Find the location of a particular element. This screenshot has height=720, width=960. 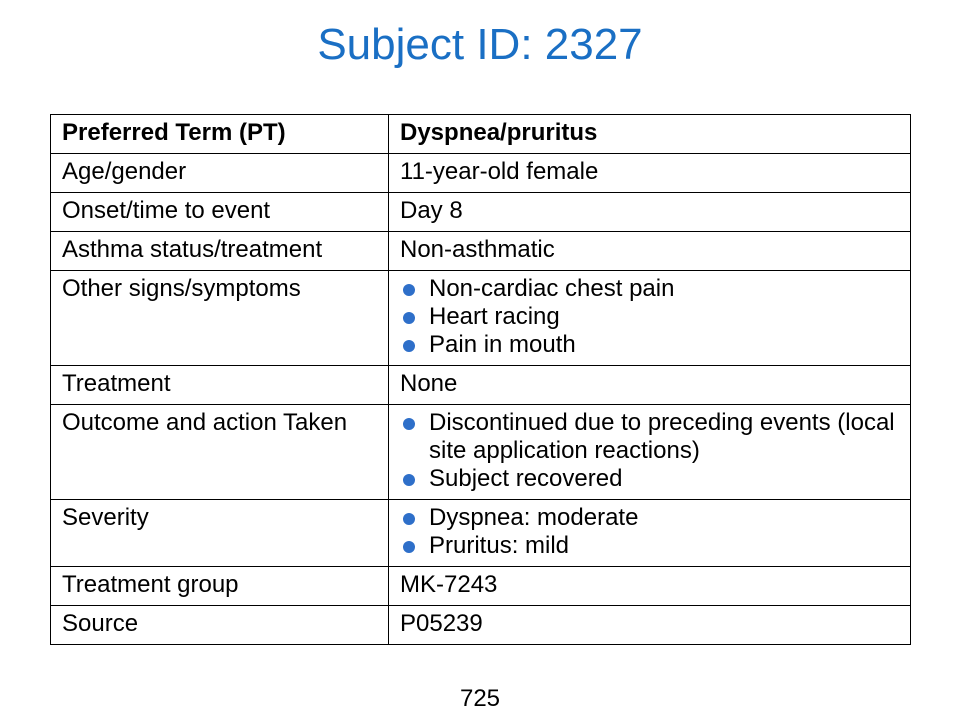

slide-title: Subject ID: 2327 is located at coordinates (480, 44).